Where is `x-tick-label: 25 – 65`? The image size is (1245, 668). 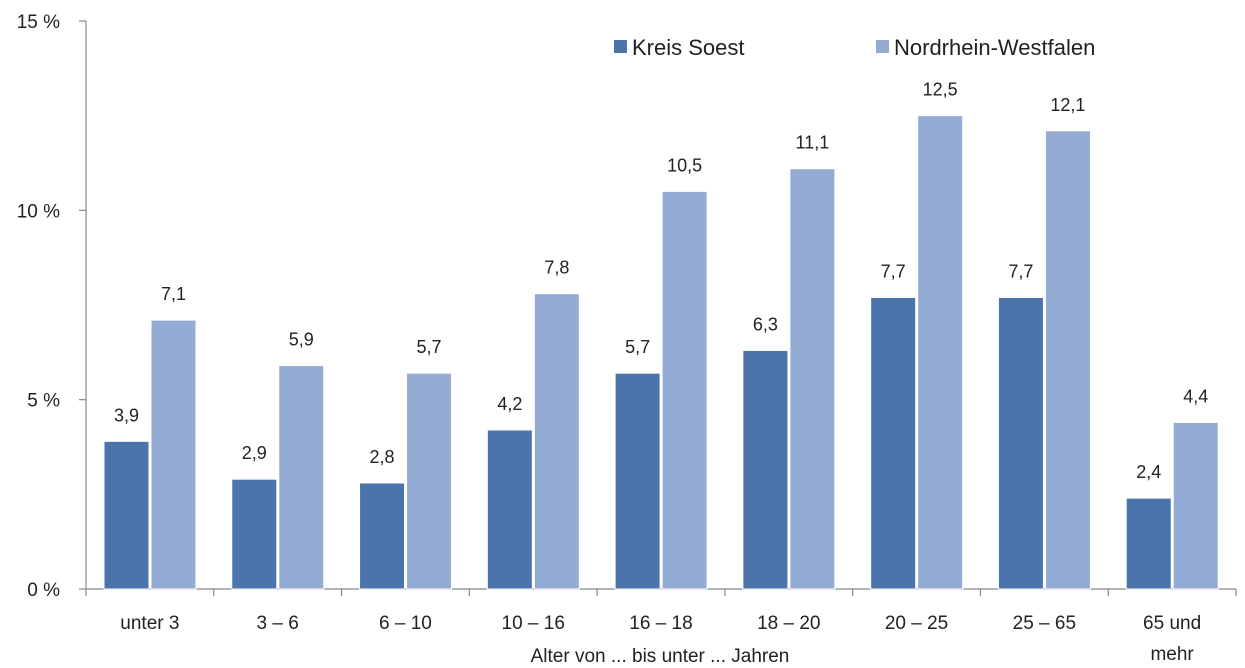
x-tick-label: 25 – 65 is located at coordinates (1044, 623).